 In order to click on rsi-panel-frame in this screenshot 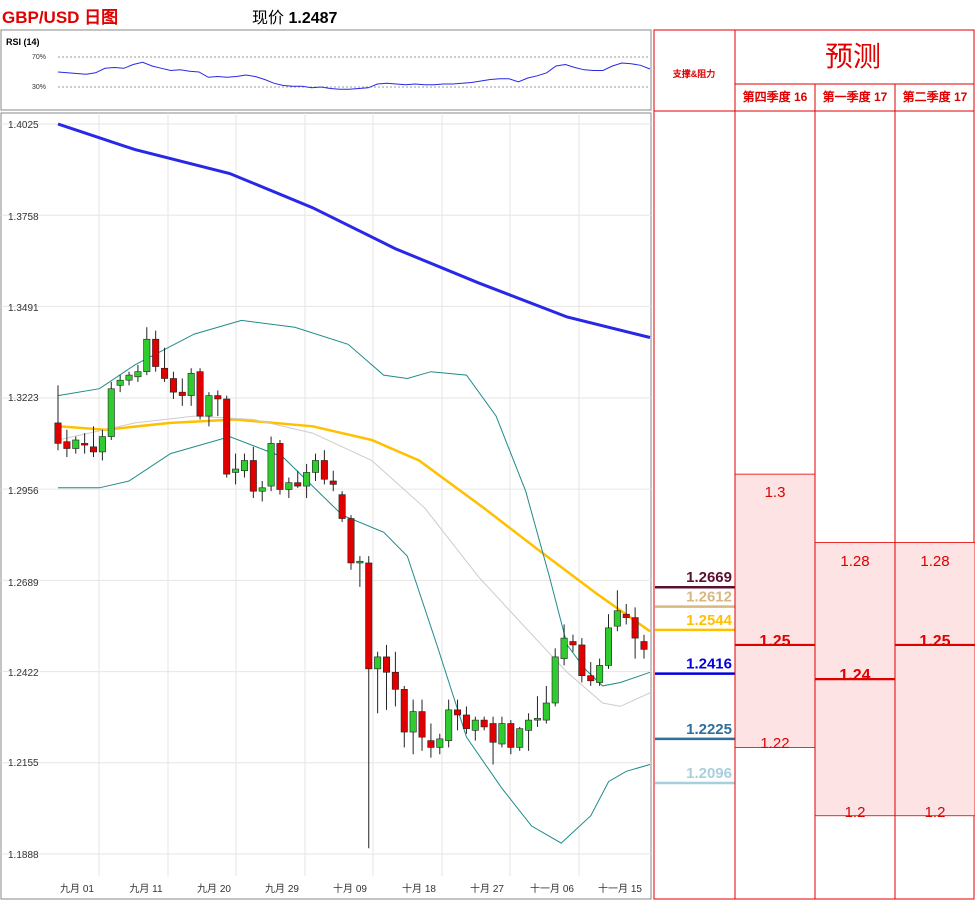, I will do `click(326, 70)`.